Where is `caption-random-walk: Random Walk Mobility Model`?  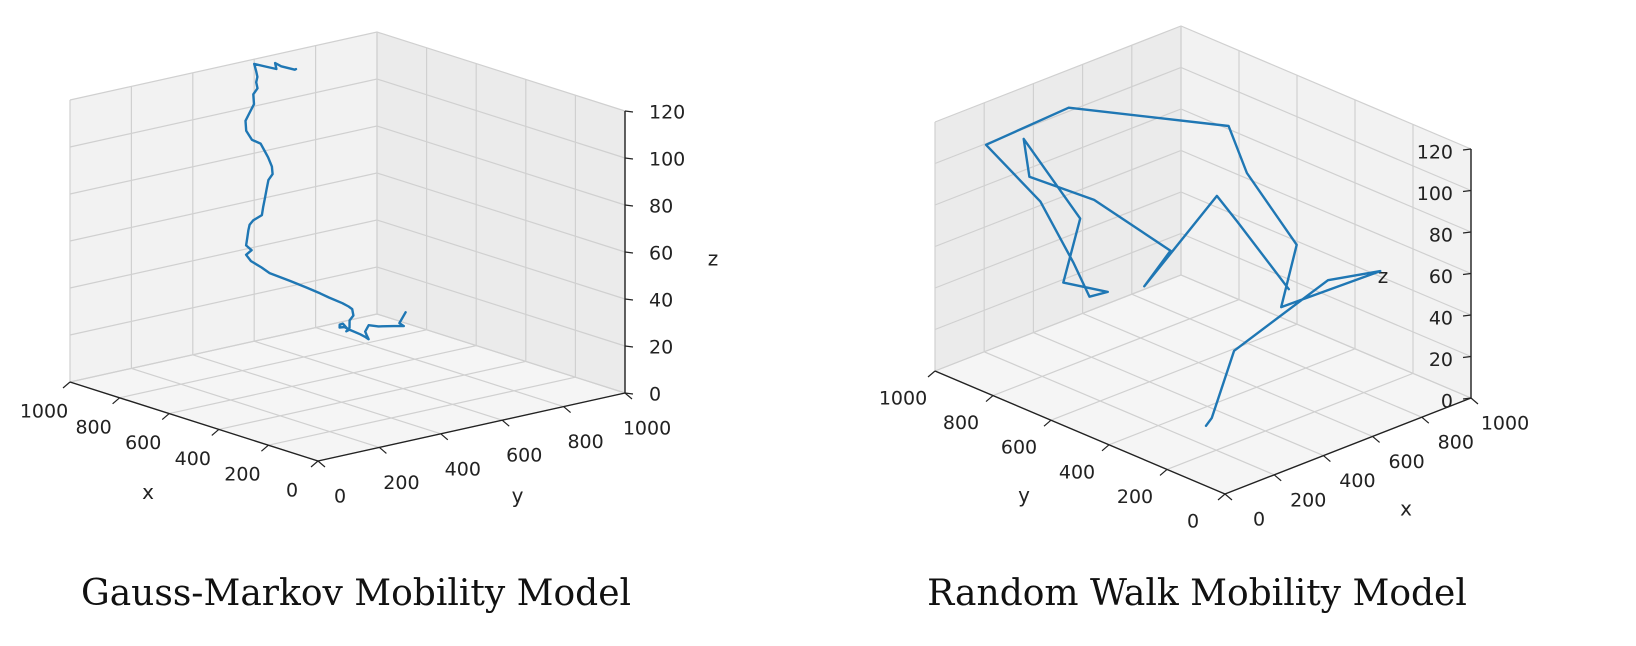
caption-random-walk: Random Walk Mobility Model is located at coordinates (1197, 593).